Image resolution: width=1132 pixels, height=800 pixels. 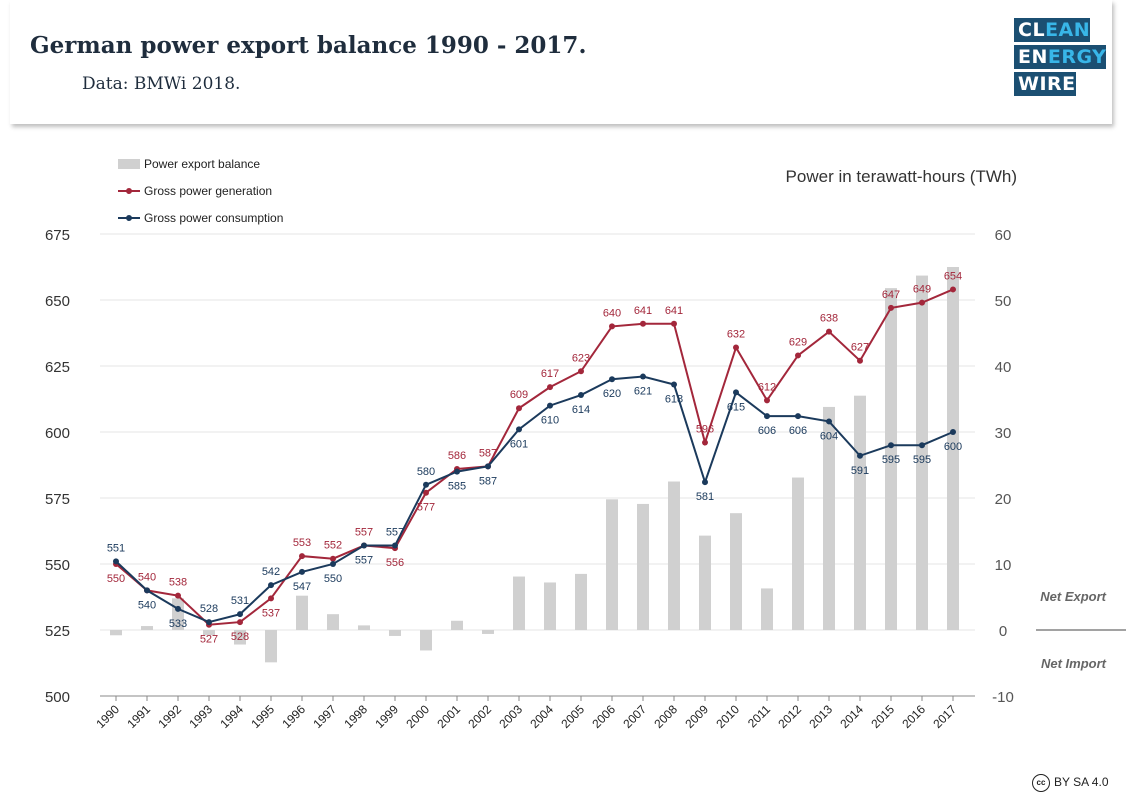 I want to click on consumption-data-label: 581, so click(x=705, y=497).